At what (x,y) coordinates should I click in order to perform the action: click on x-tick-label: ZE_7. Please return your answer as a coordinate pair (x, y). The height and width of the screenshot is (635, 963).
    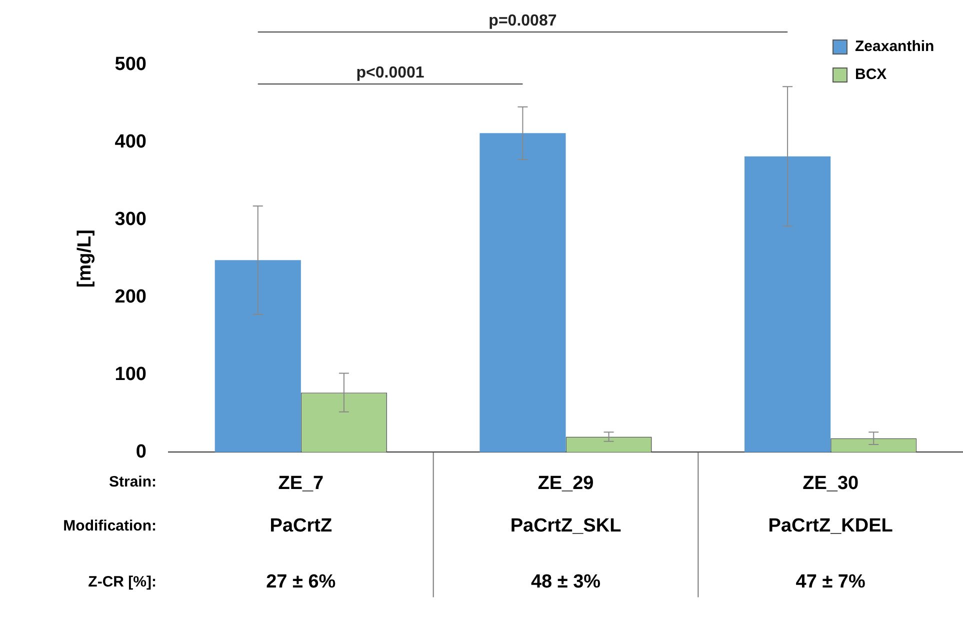
    Looking at the image, I should click on (301, 483).